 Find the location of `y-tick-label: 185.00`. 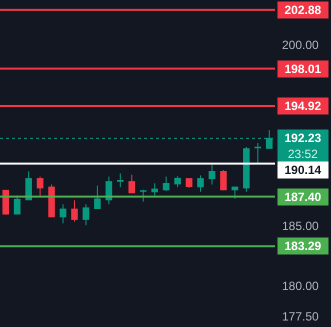

y-tick-label: 185.00 is located at coordinates (301, 225).